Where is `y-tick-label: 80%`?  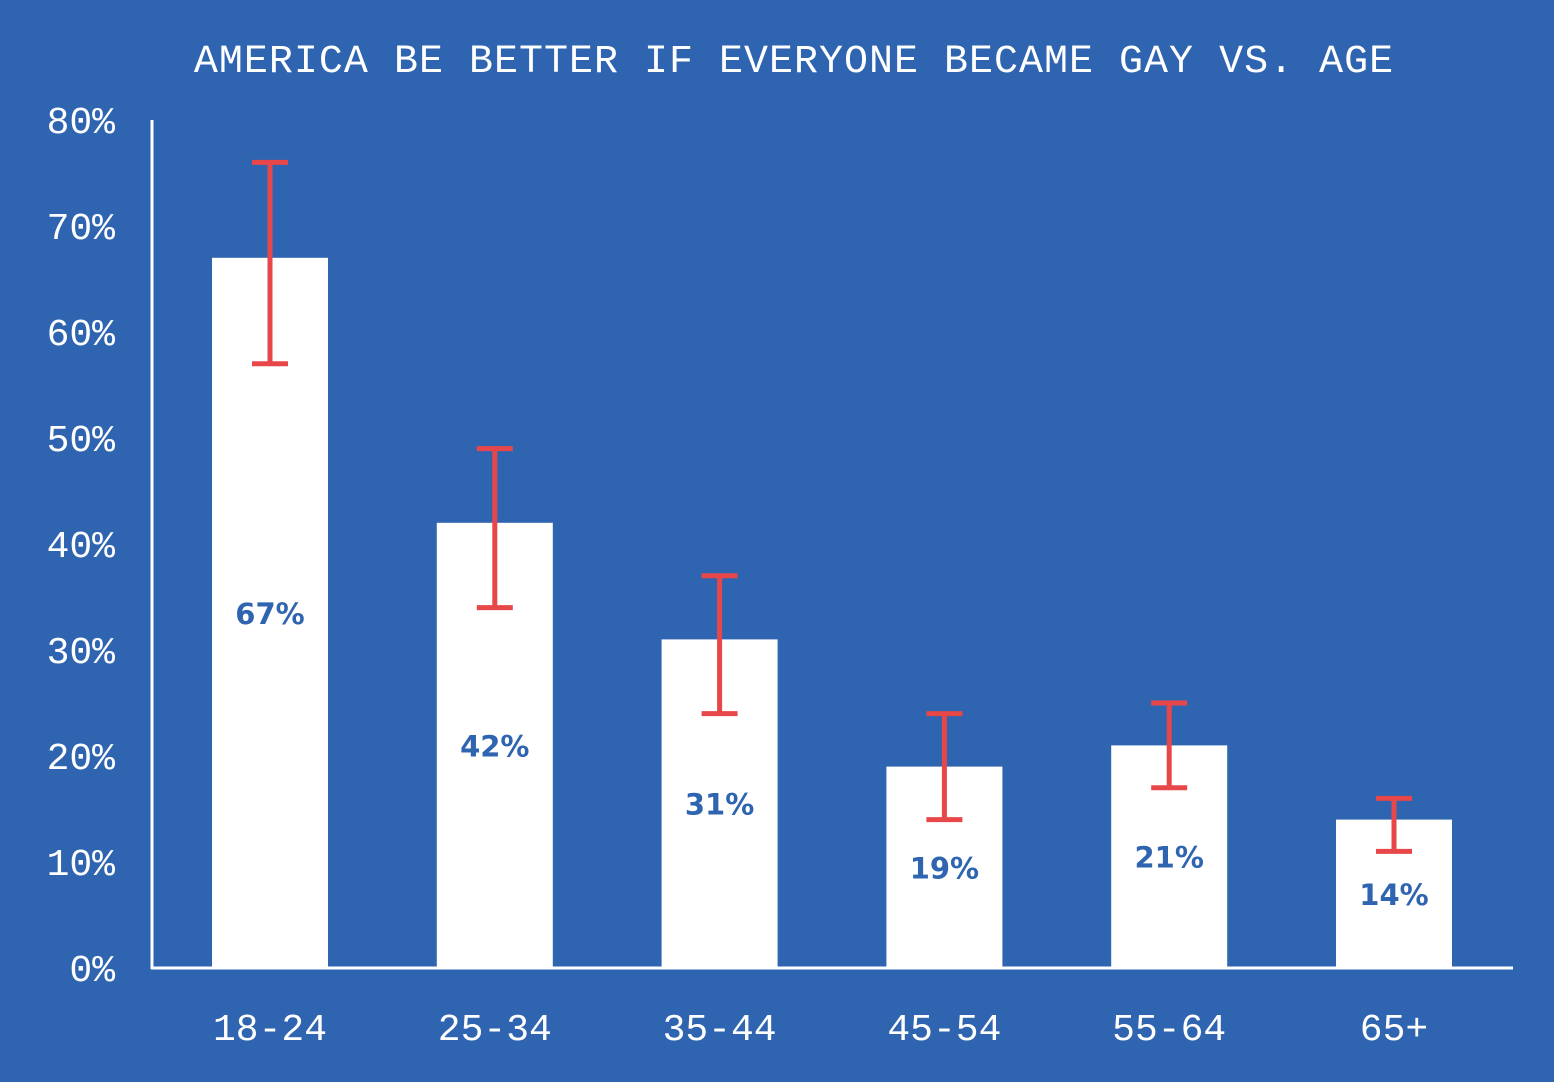 y-tick-label: 80% is located at coordinates (81, 123).